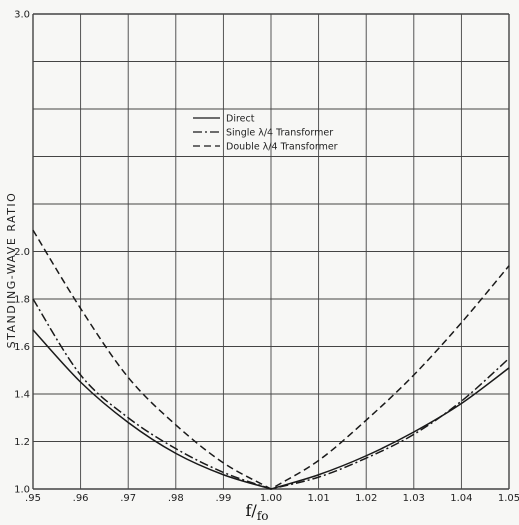 The image size is (519, 525). I want to click on x-axis-label: f/fo, so click(257, 512).